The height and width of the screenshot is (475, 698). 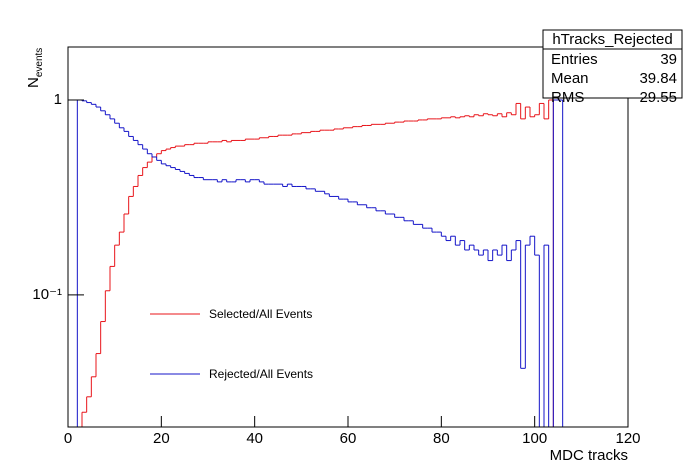 I want to click on y-label-main: N, so click(x=33, y=82).